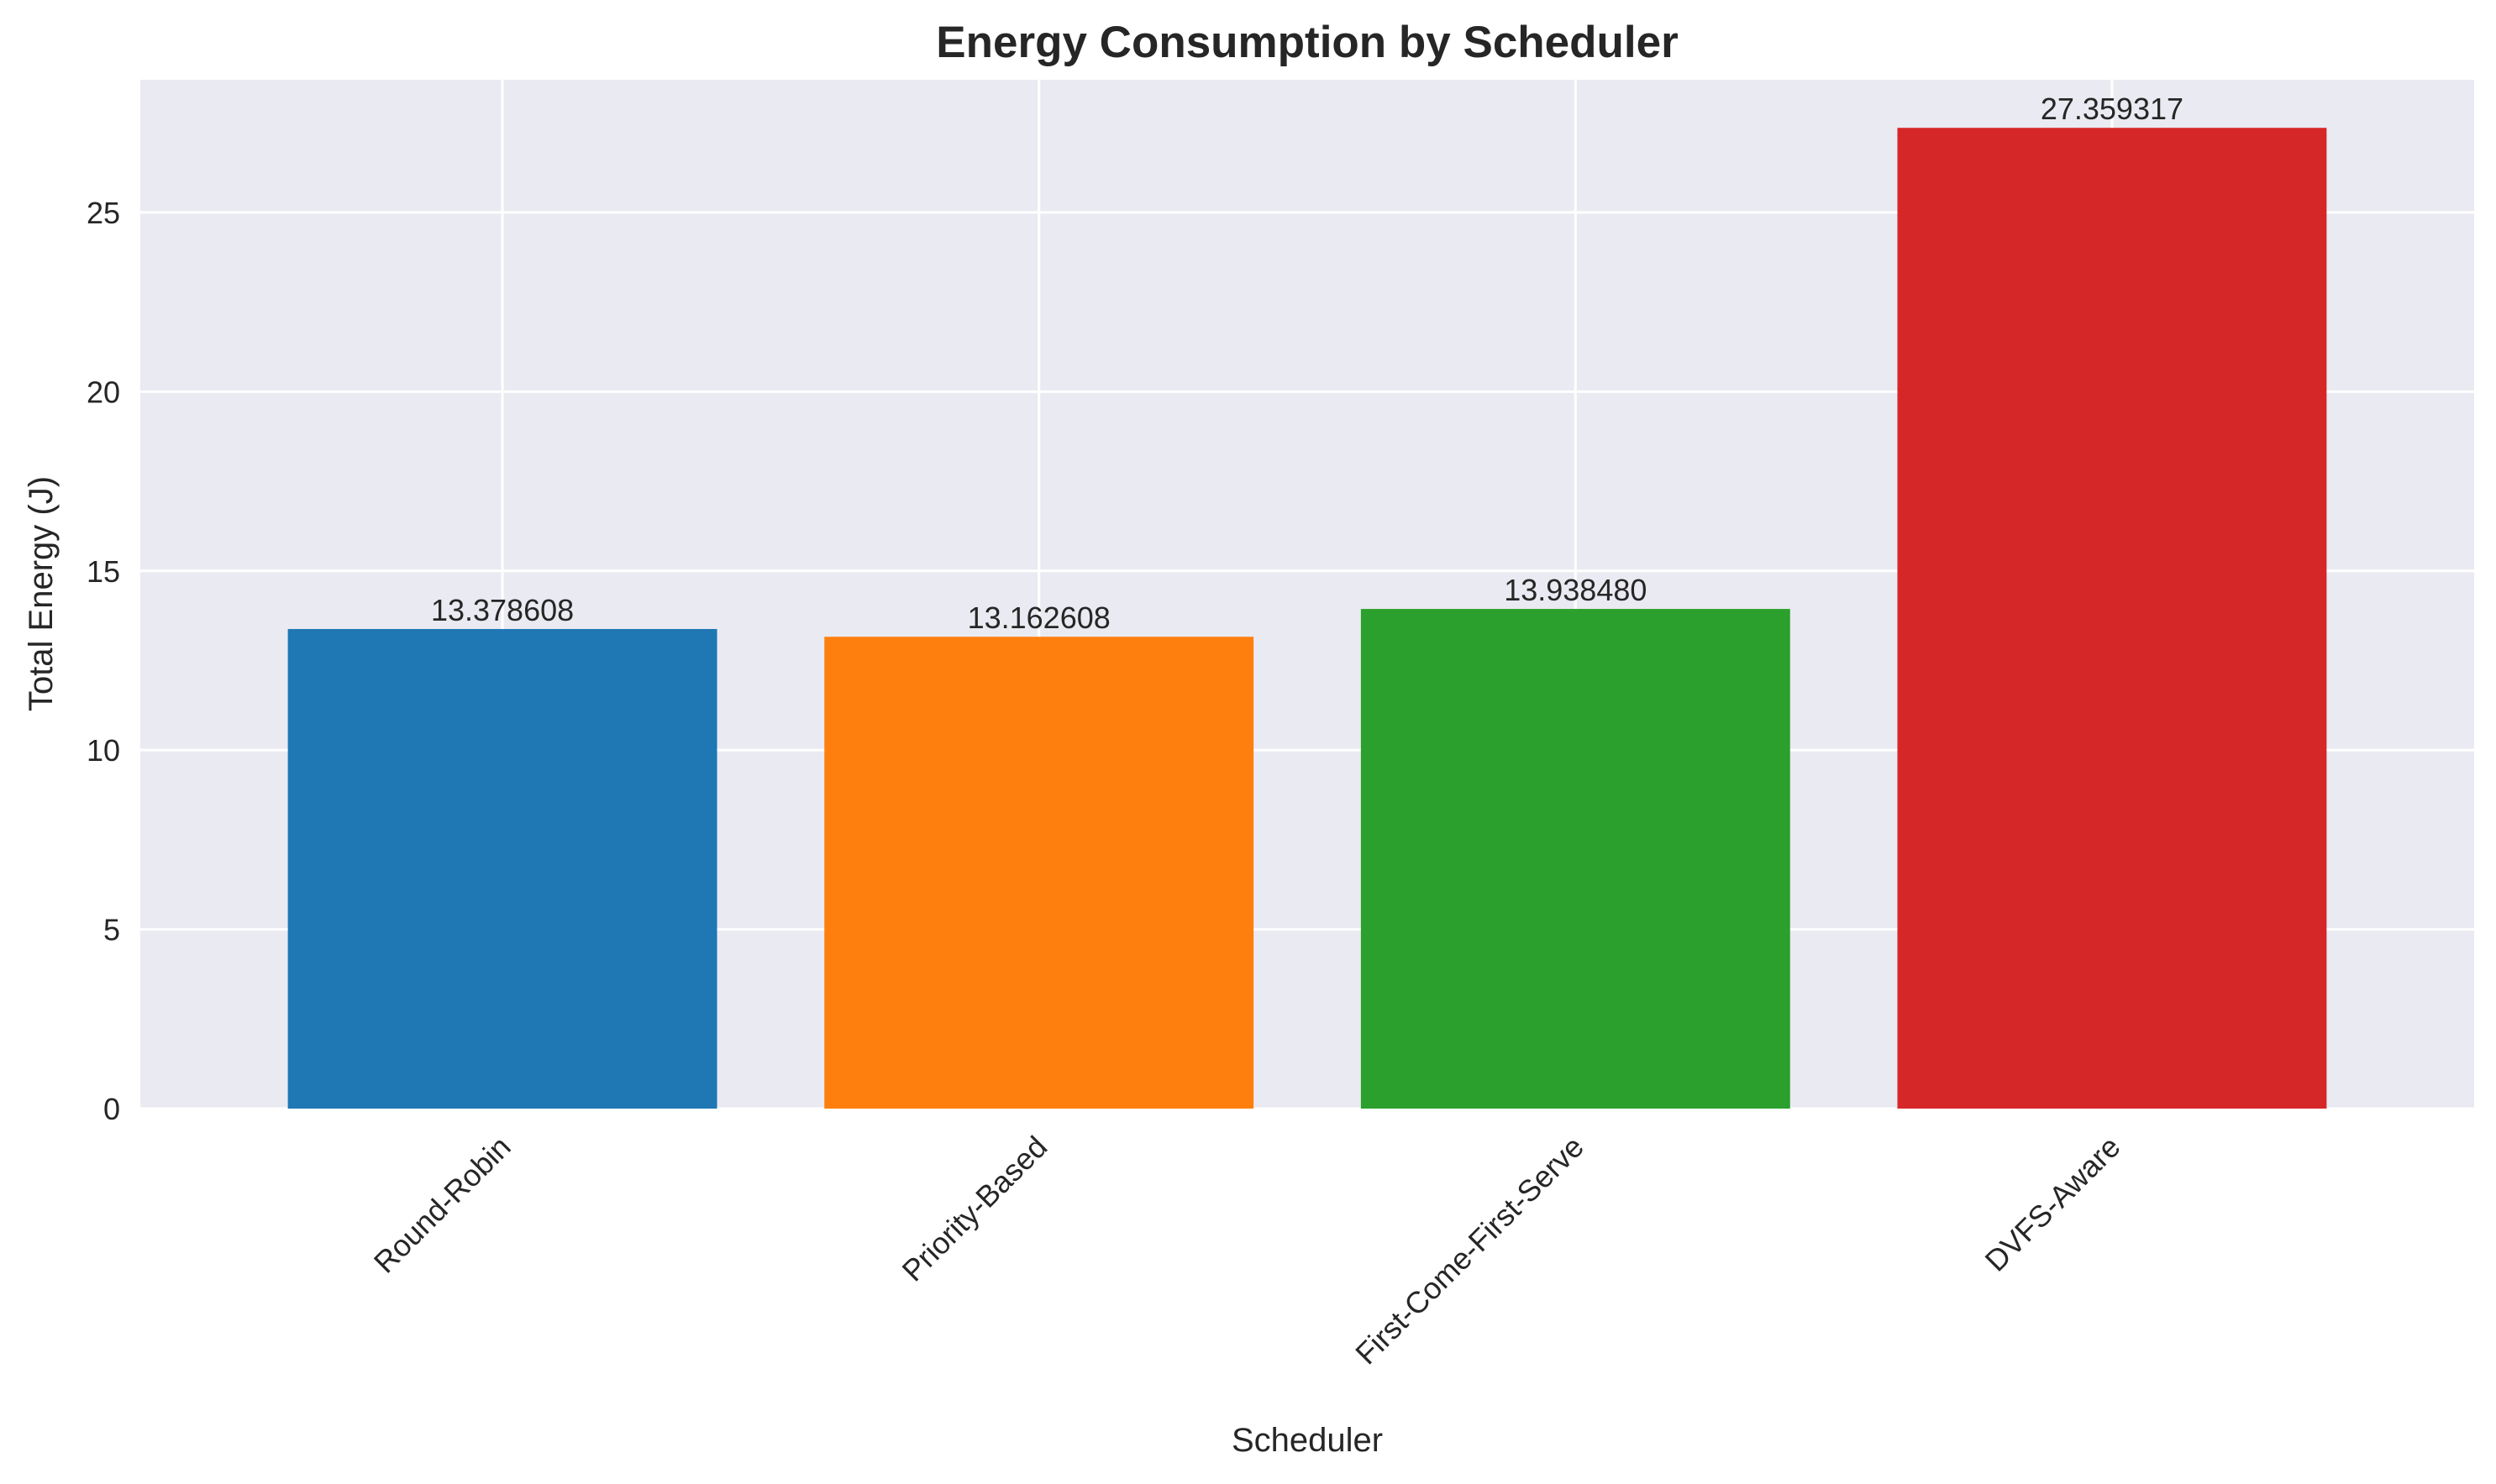  What do you see at coordinates (503, 610) in the screenshot?
I see `bar-value-label: 13.378608` at bounding box center [503, 610].